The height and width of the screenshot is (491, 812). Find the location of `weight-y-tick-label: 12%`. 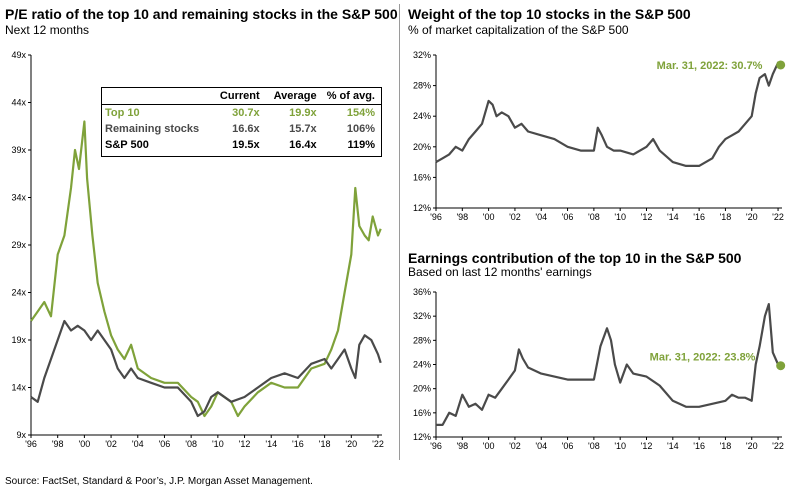

weight-y-tick-label: 12% is located at coordinates (422, 208).